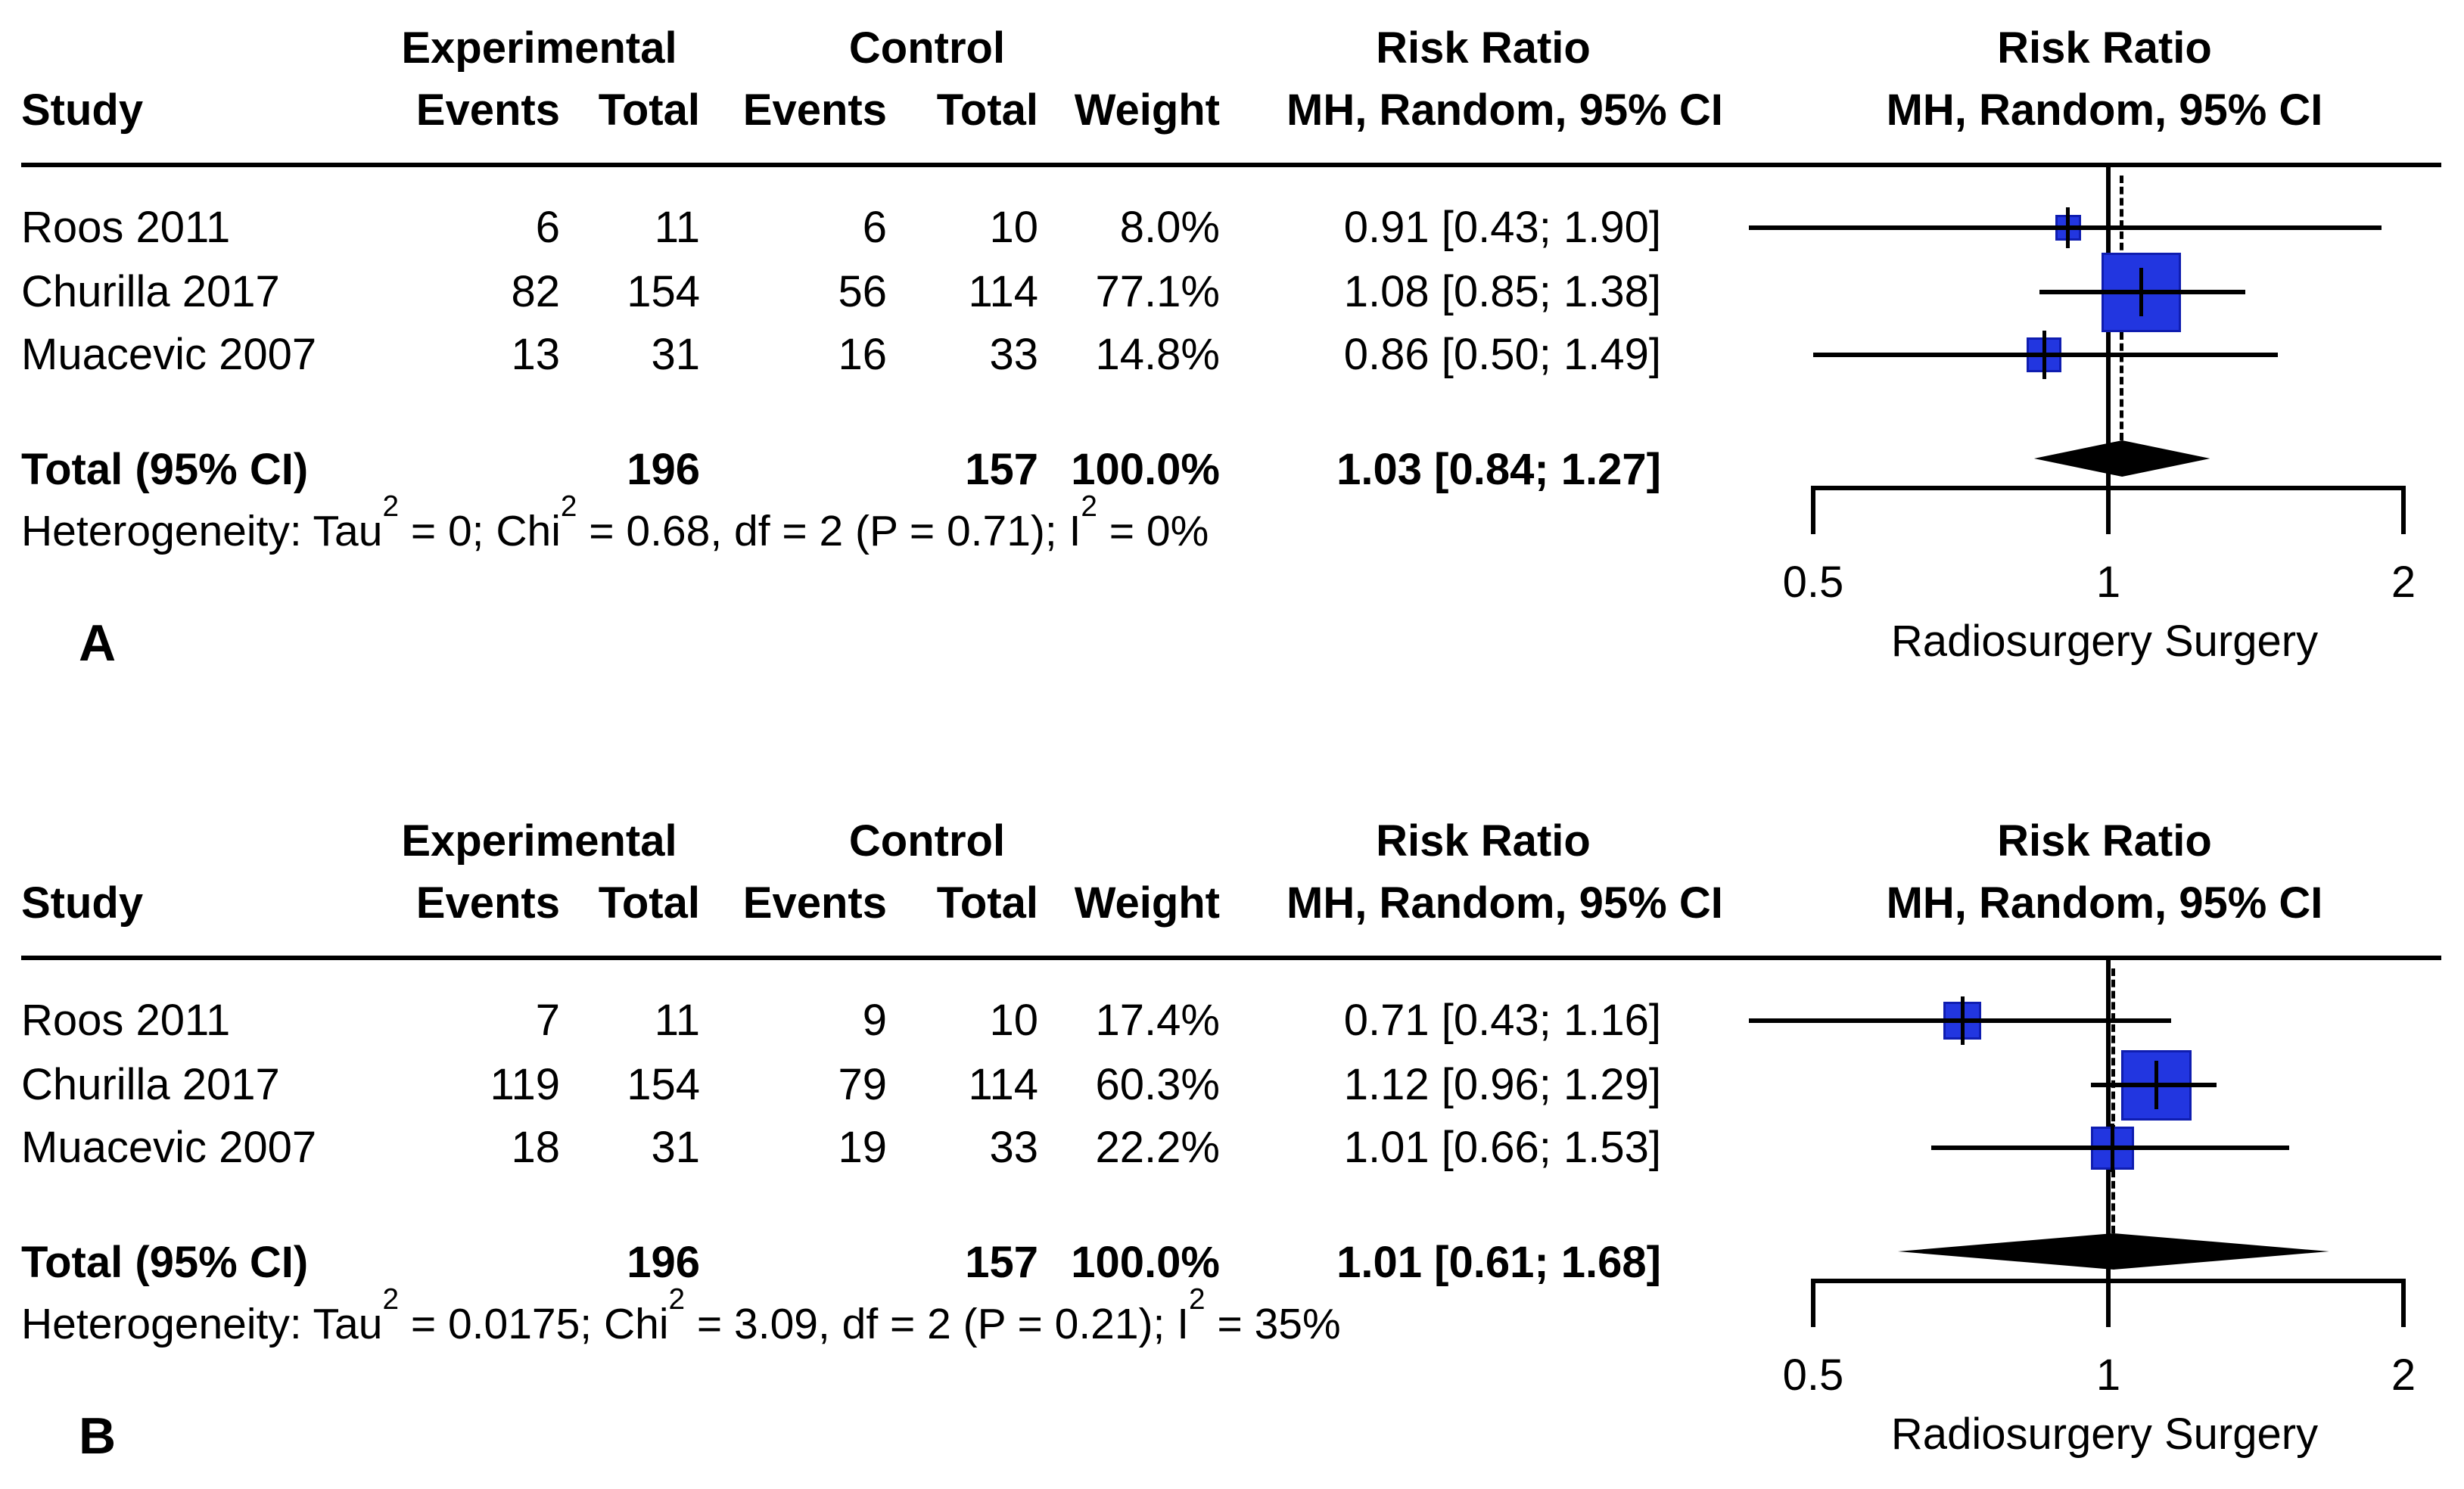 The height and width of the screenshot is (1489, 2464). I want to click on exp-events: 13, so click(535, 354).